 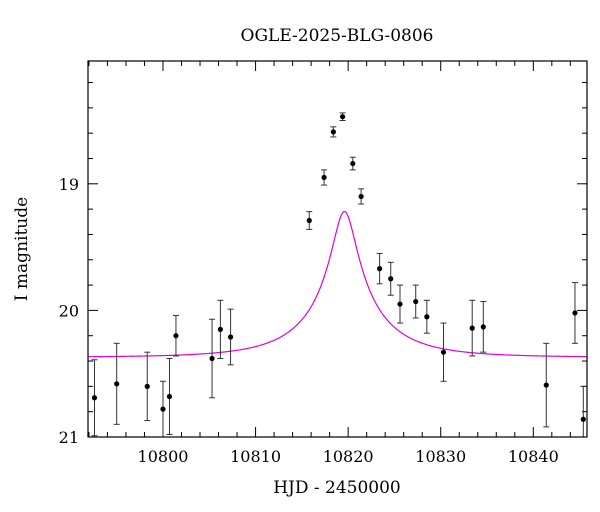 What do you see at coordinates (533, 456) in the screenshot?
I see `x-tick-label: 10840` at bounding box center [533, 456].